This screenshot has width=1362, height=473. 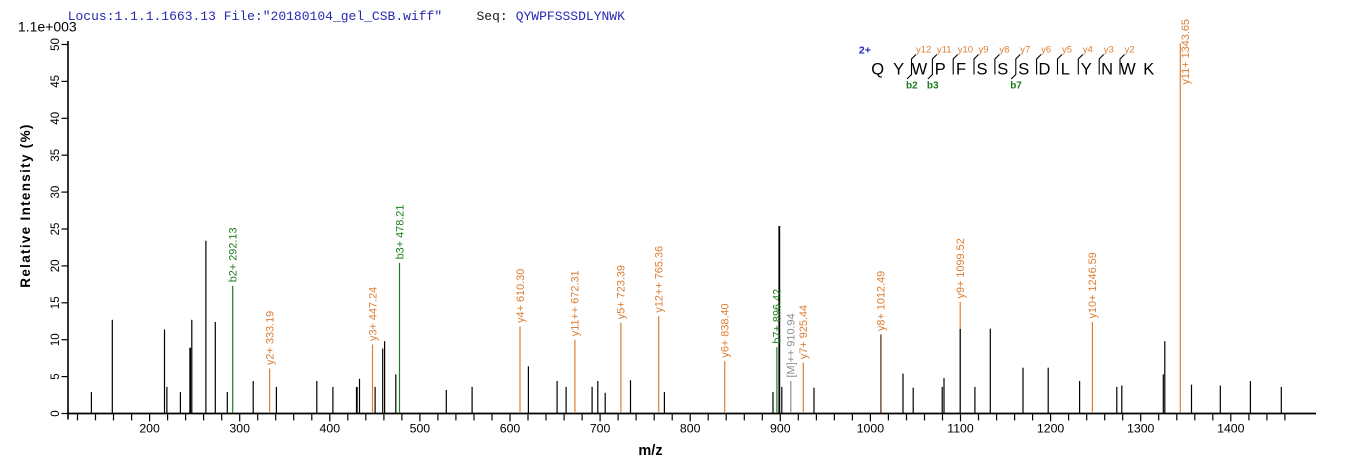 I want to click on svg-text: y12++ 765.36, so click(x=660, y=279).